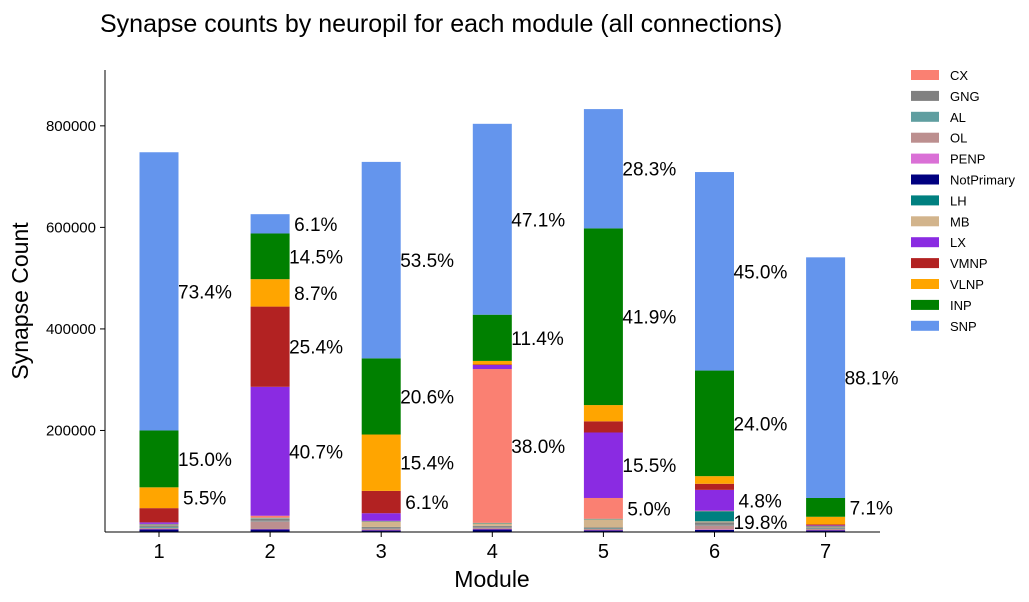 Image resolution: width=1029 pixels, height=602 pixels. I want to click on percent-label: 15.5%, so click(649, 466).